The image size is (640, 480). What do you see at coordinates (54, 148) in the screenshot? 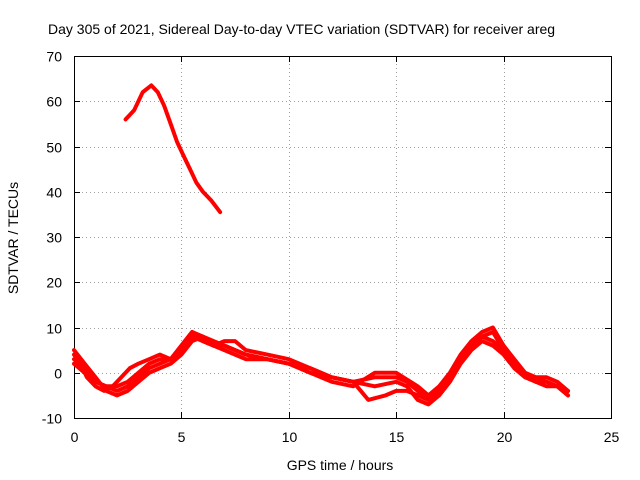
I see `y-tick-label: 50` at bounding box center [54, 148].